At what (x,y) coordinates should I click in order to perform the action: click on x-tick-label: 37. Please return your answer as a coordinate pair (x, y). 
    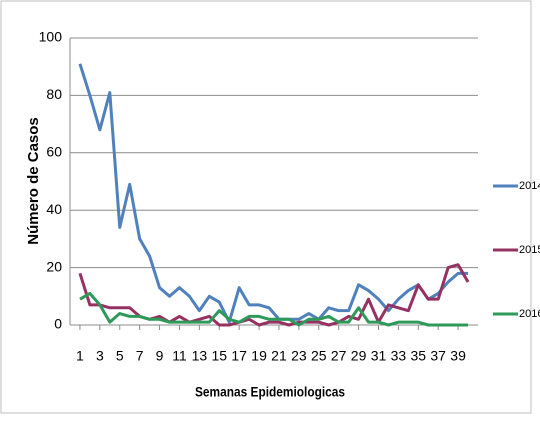
    Looking at the image, I should click on (438, 356).